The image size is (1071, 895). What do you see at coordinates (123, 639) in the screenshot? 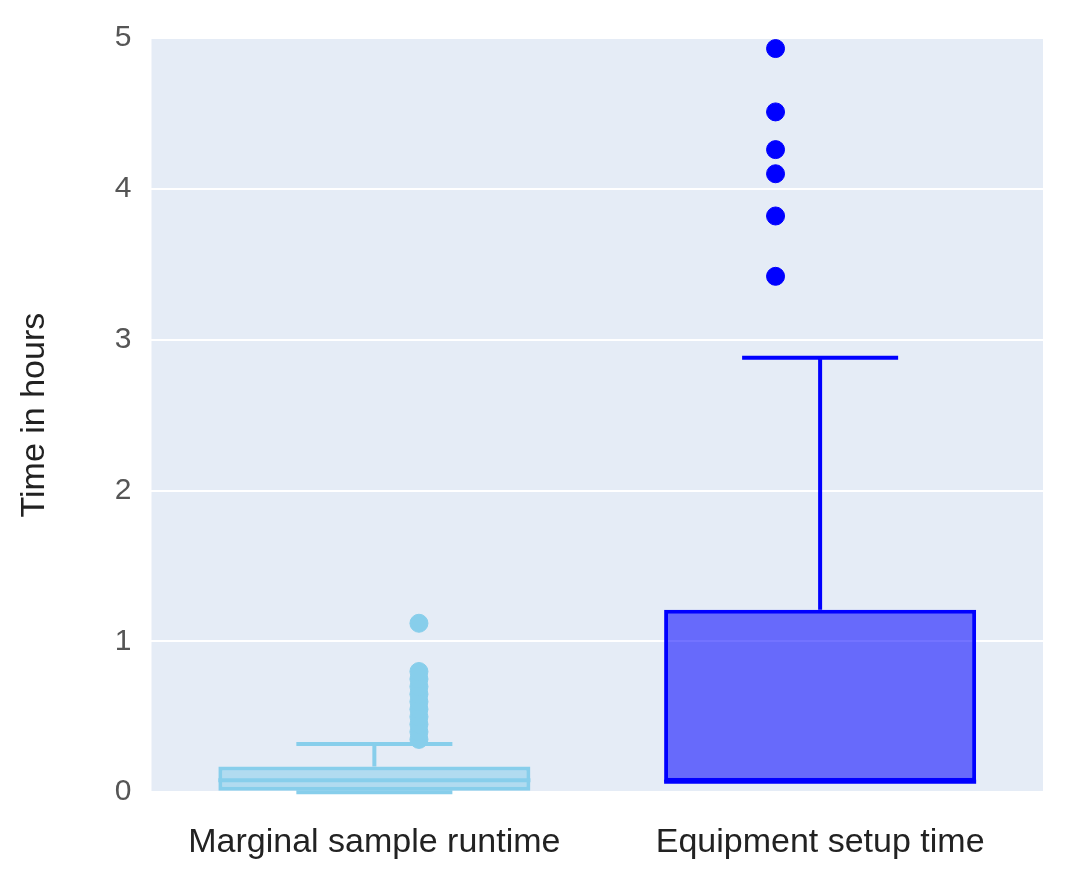
I see `y-tick-label: 1` at bounding box center [123, 639].